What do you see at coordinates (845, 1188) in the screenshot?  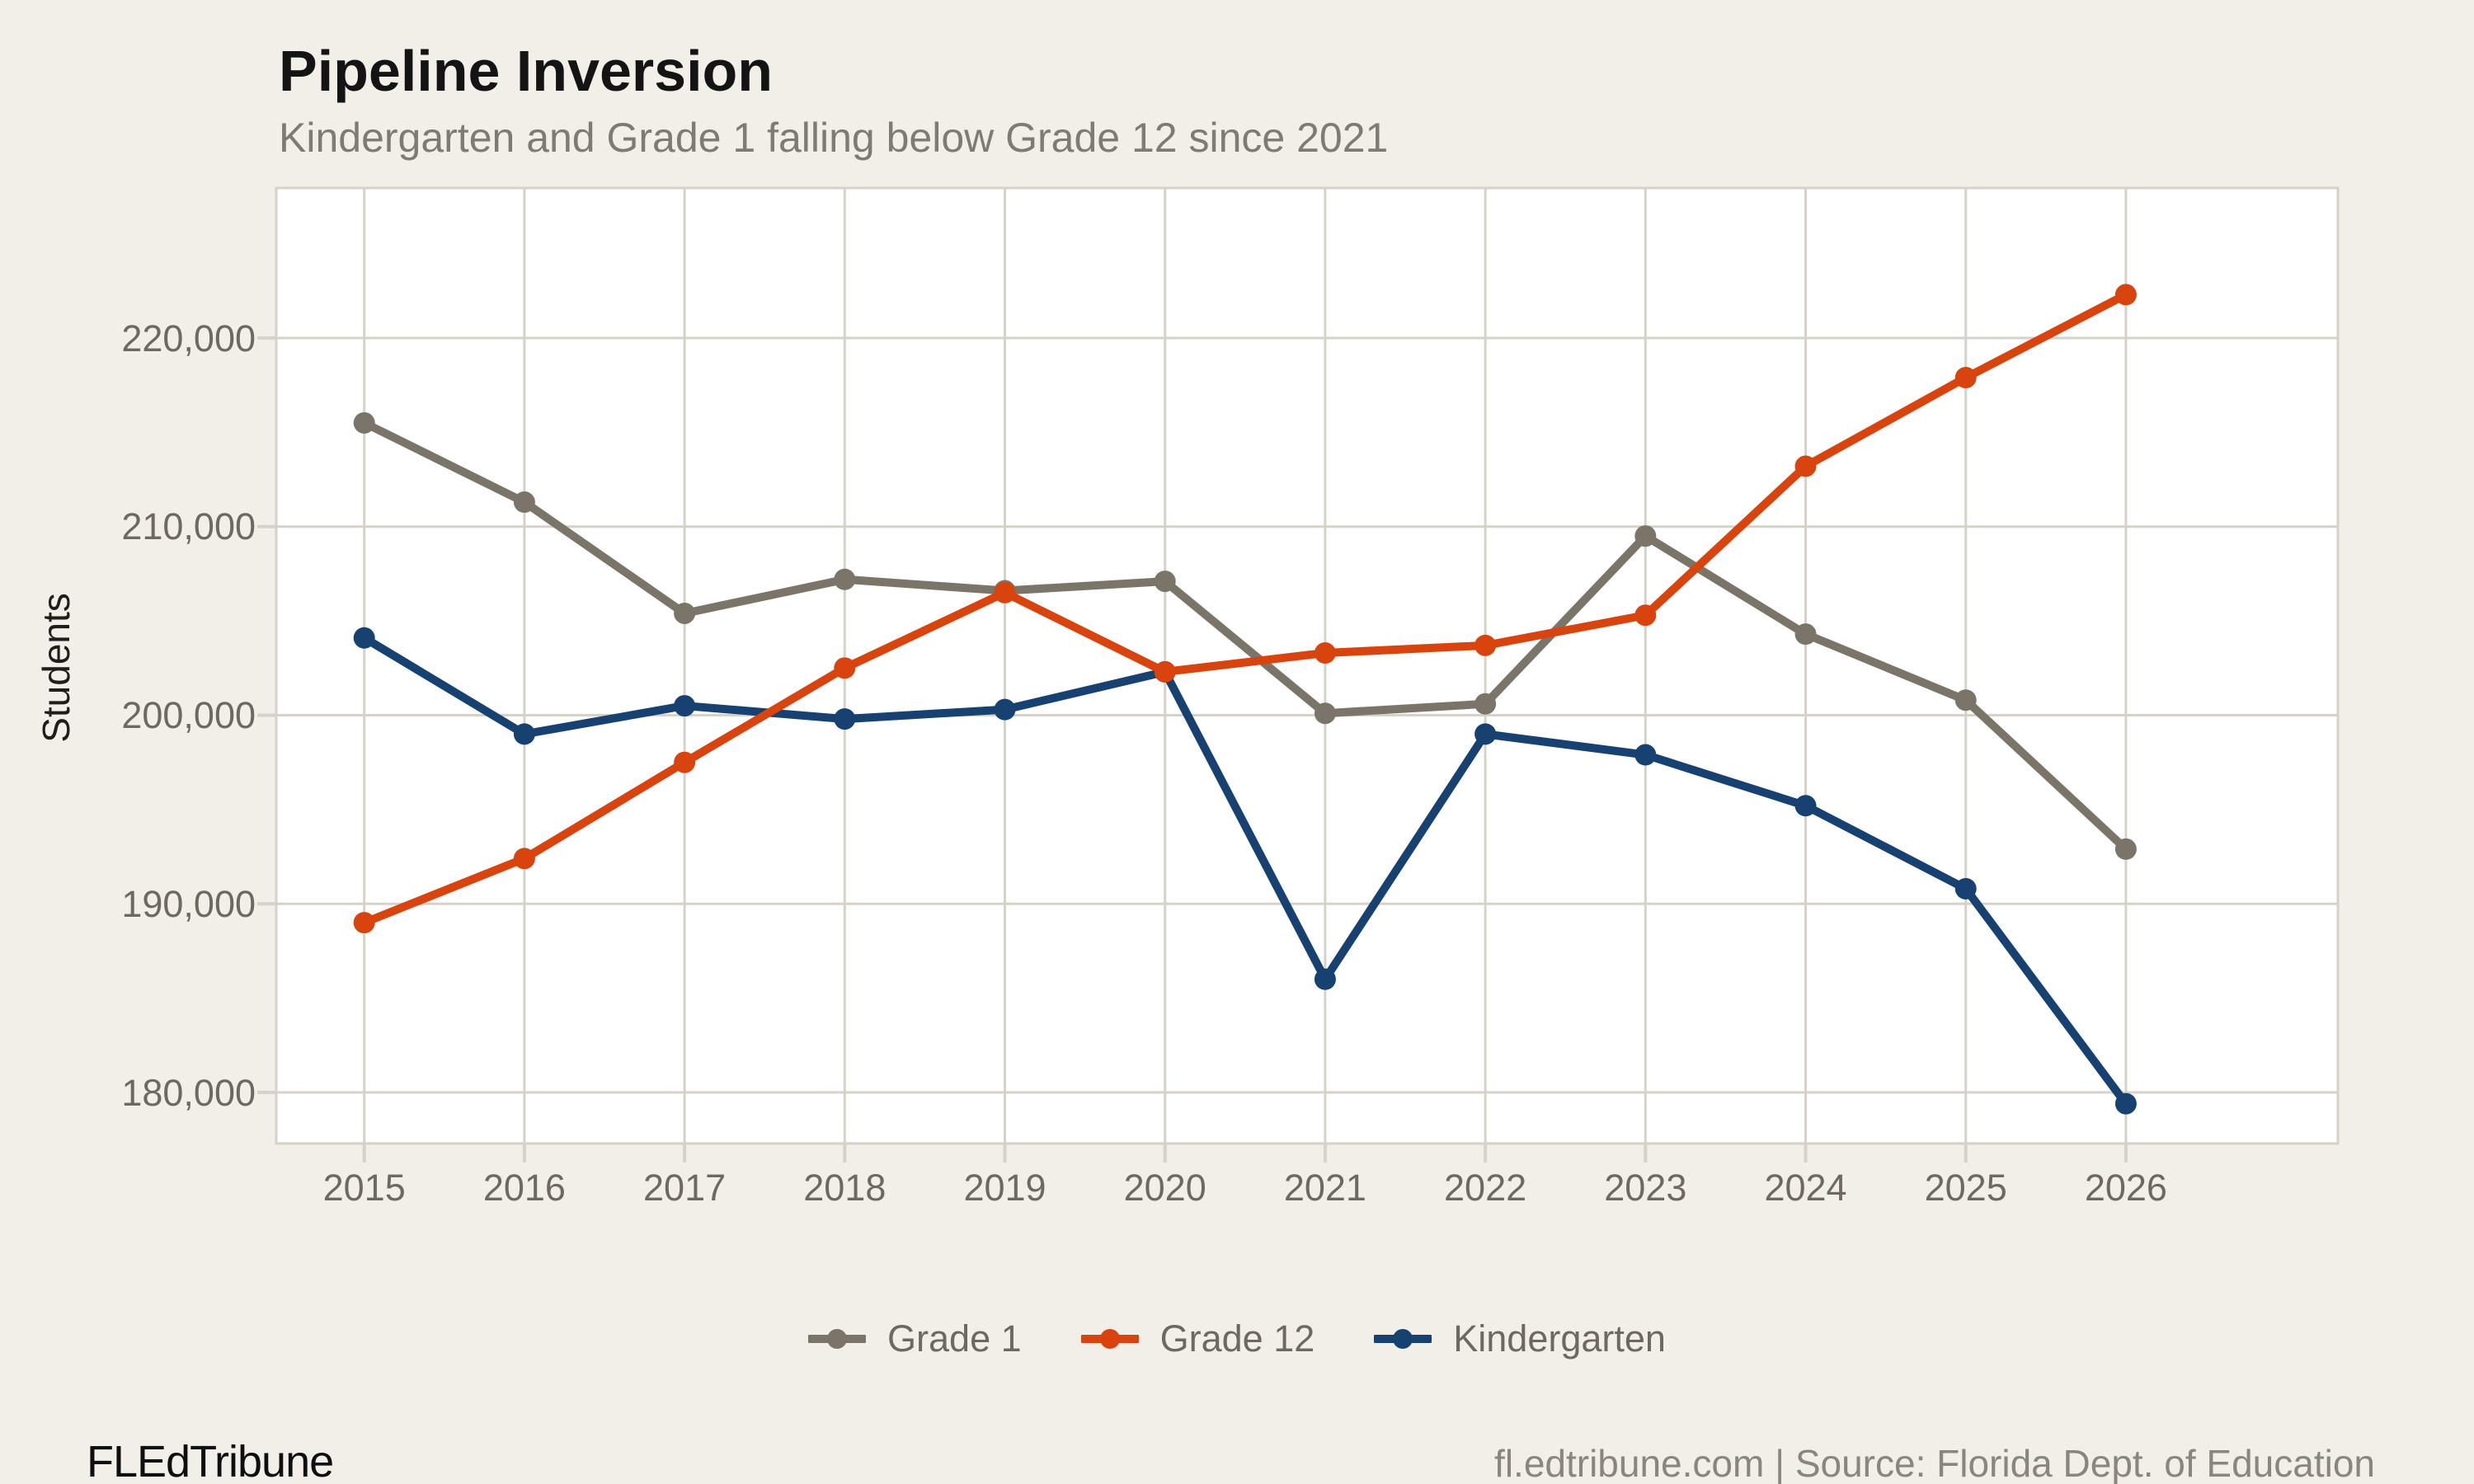 I see `x-tick-label: 2018` at bounding box center [845, 1188].